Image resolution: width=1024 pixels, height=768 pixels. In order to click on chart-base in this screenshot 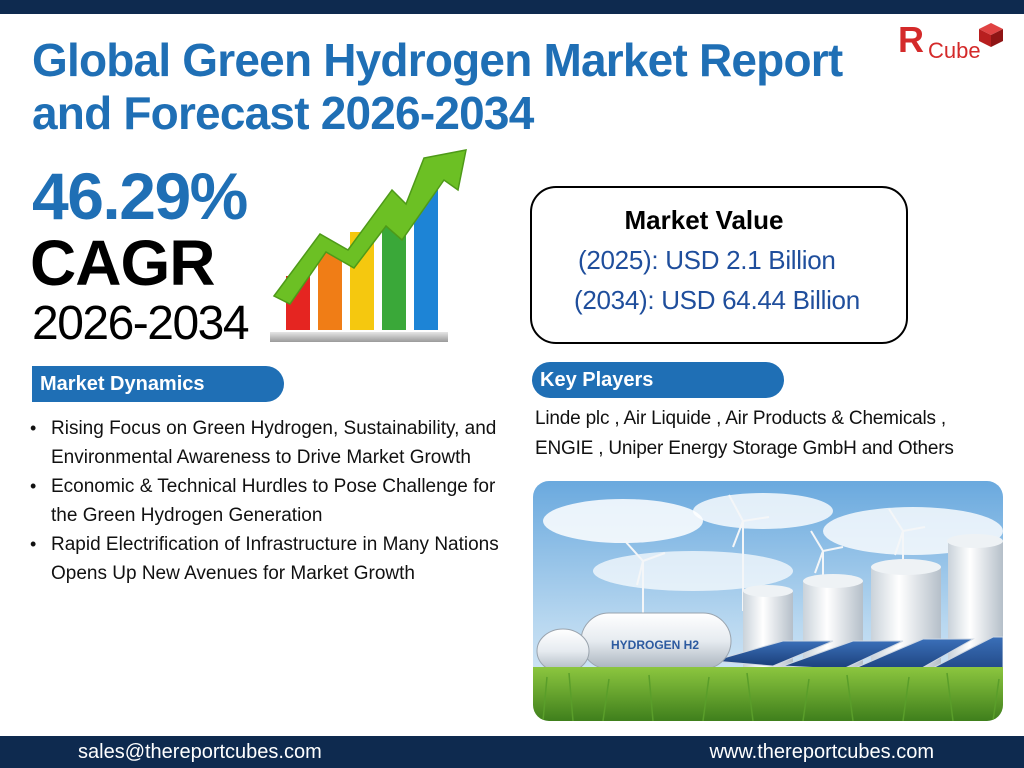, I will do `click(359, 337)`.